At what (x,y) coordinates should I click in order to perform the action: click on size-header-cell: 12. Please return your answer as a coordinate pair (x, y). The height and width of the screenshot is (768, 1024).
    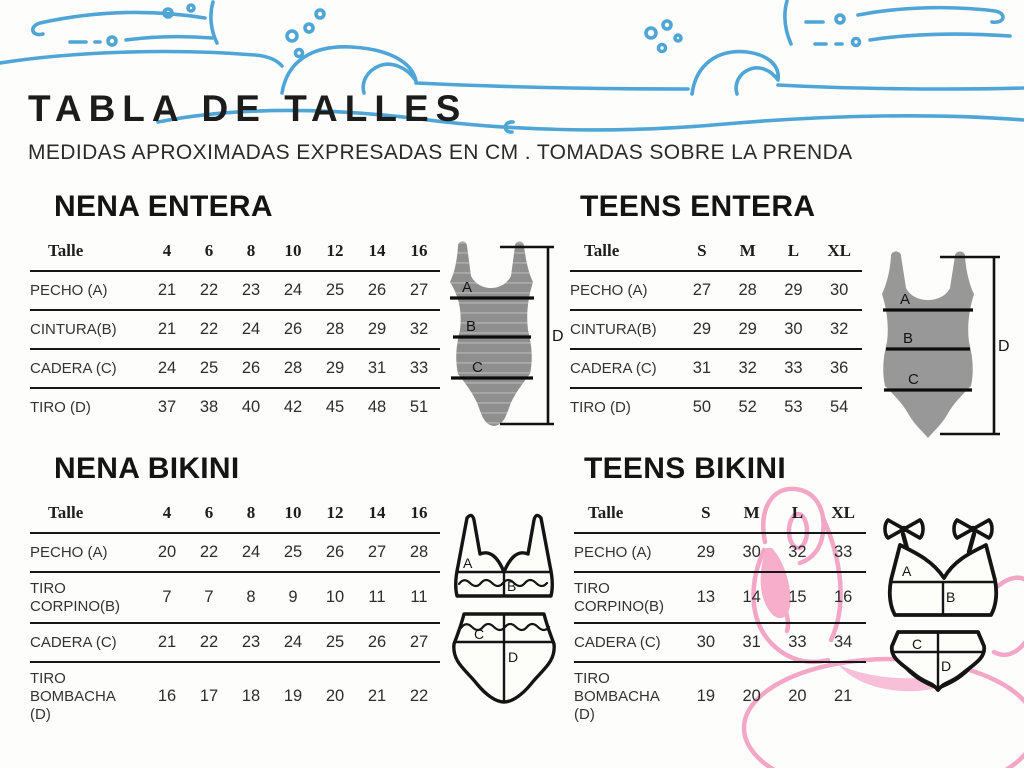
    Looking at the image, I should click on (335, 516).